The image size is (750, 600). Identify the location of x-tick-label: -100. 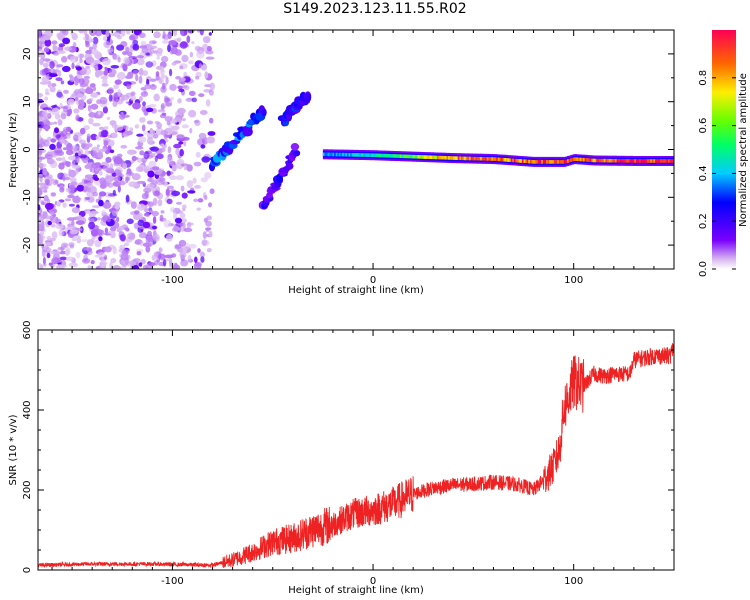
(172, 581).